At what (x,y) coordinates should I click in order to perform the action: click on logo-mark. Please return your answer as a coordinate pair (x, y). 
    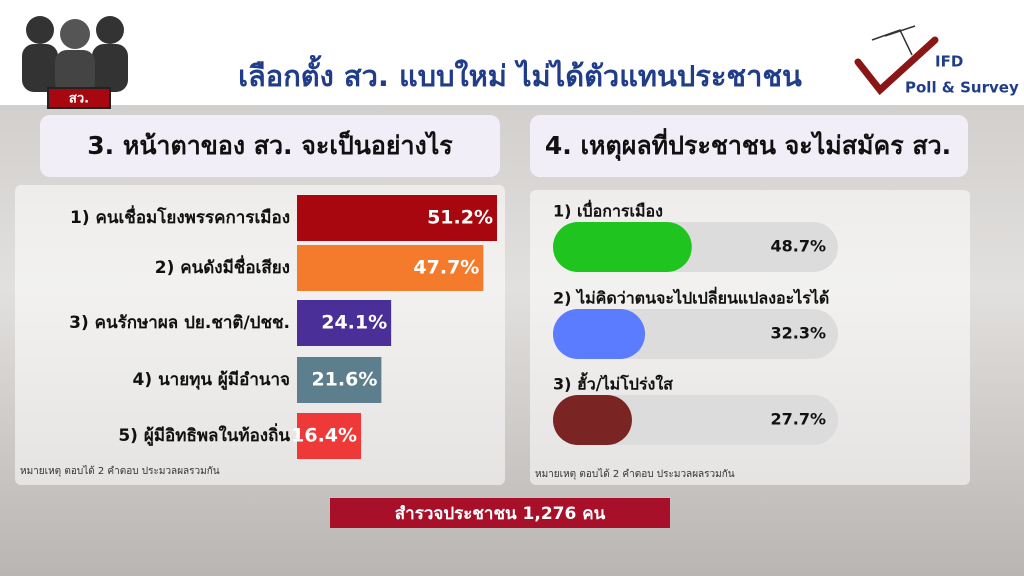
    Looking at the image, I should click on (896, 60).